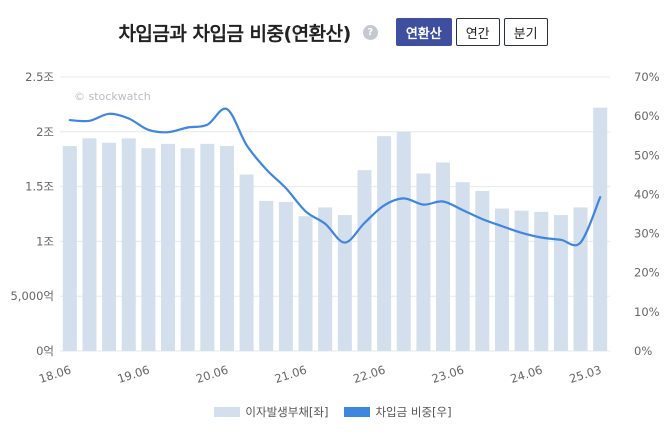  I want to click on y-right-tick-label: 0%, so click(643, 351).